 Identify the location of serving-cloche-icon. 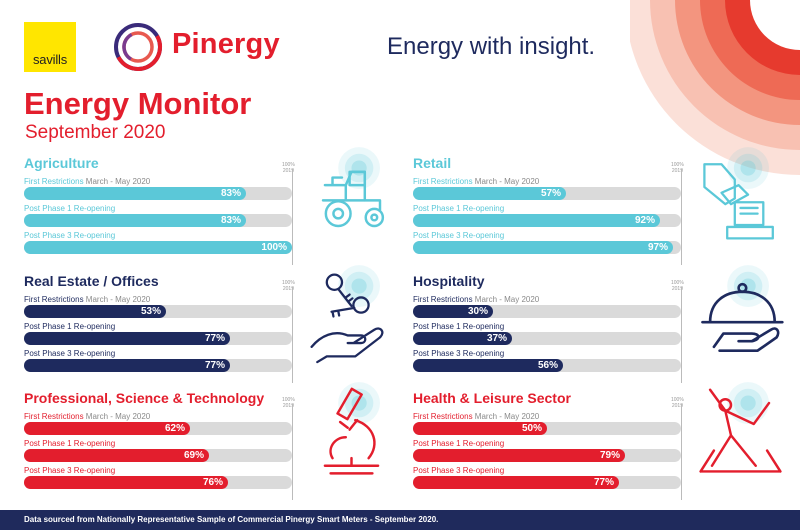
(740, 315).